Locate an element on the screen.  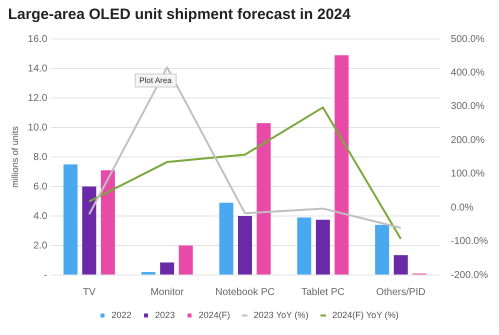
y2-tick-label: 200.0% is located at coordinates (467, 140).